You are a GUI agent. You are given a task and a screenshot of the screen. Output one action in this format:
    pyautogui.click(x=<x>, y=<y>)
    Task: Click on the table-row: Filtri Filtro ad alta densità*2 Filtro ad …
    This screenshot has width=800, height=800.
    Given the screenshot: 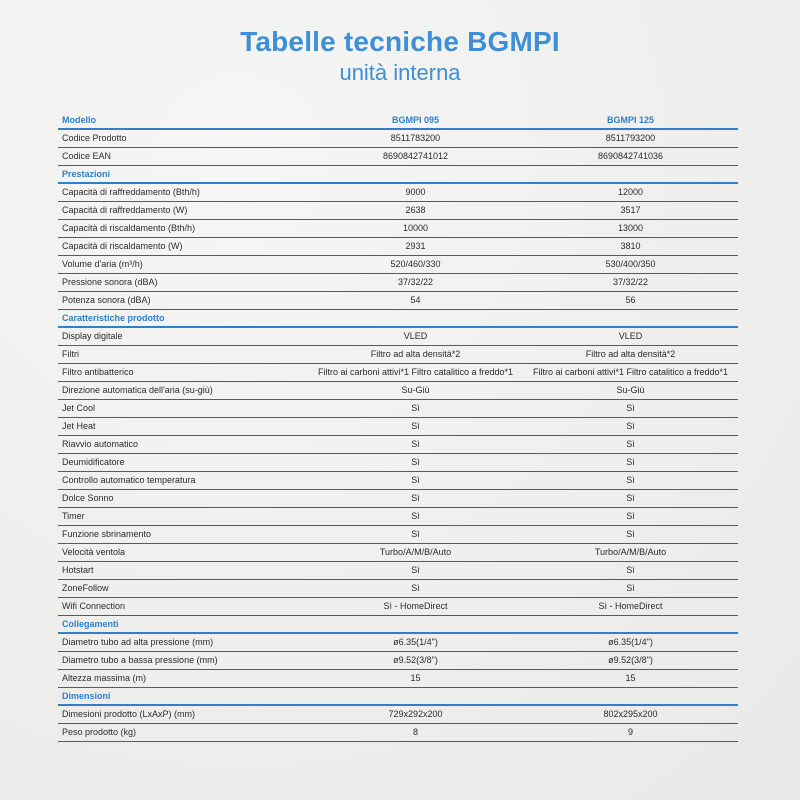 What is the action you would take?
    pyautogui.click(x=398, y=354)
    